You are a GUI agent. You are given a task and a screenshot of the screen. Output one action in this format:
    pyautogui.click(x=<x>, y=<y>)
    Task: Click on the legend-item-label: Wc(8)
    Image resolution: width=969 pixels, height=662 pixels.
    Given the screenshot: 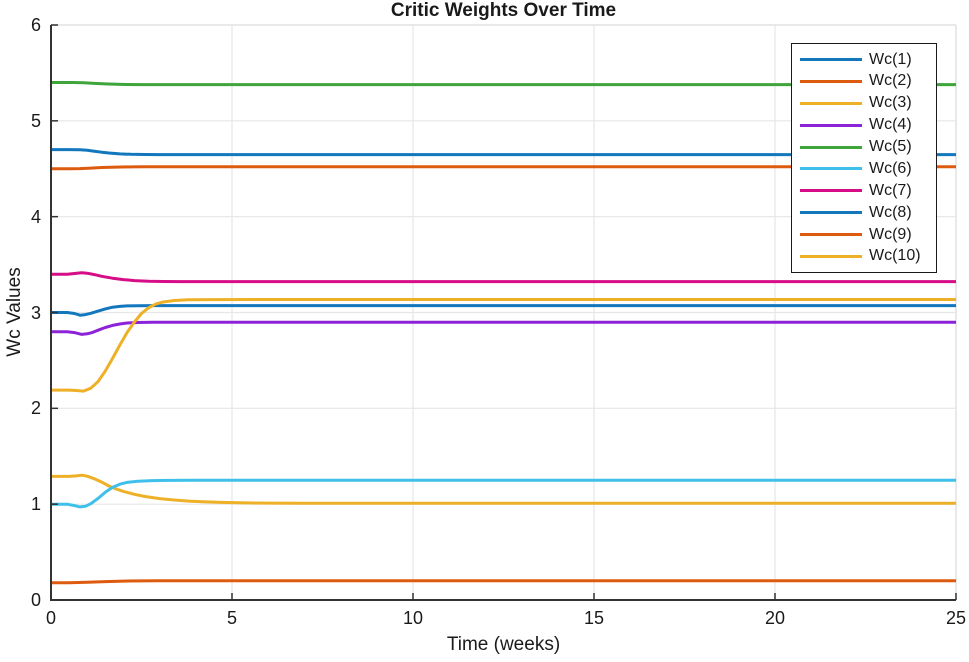 What is the action you would take?
    pyautogui.click(x=890, y=212)
    